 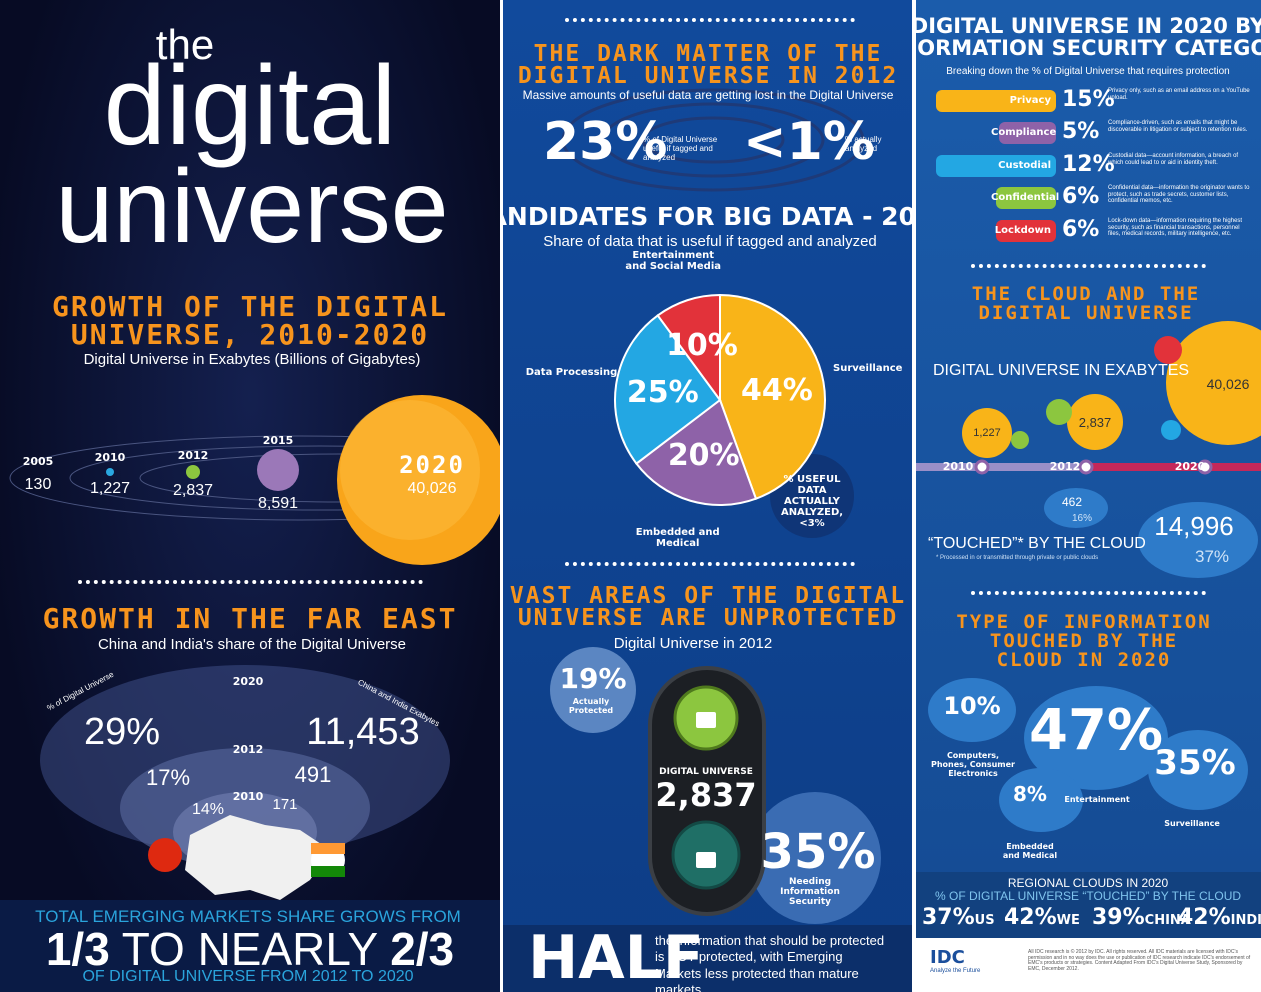 I want to click on section-title: DIGITAL UNIVERSE IN 2020 BY, so click(x=1088, y=26).